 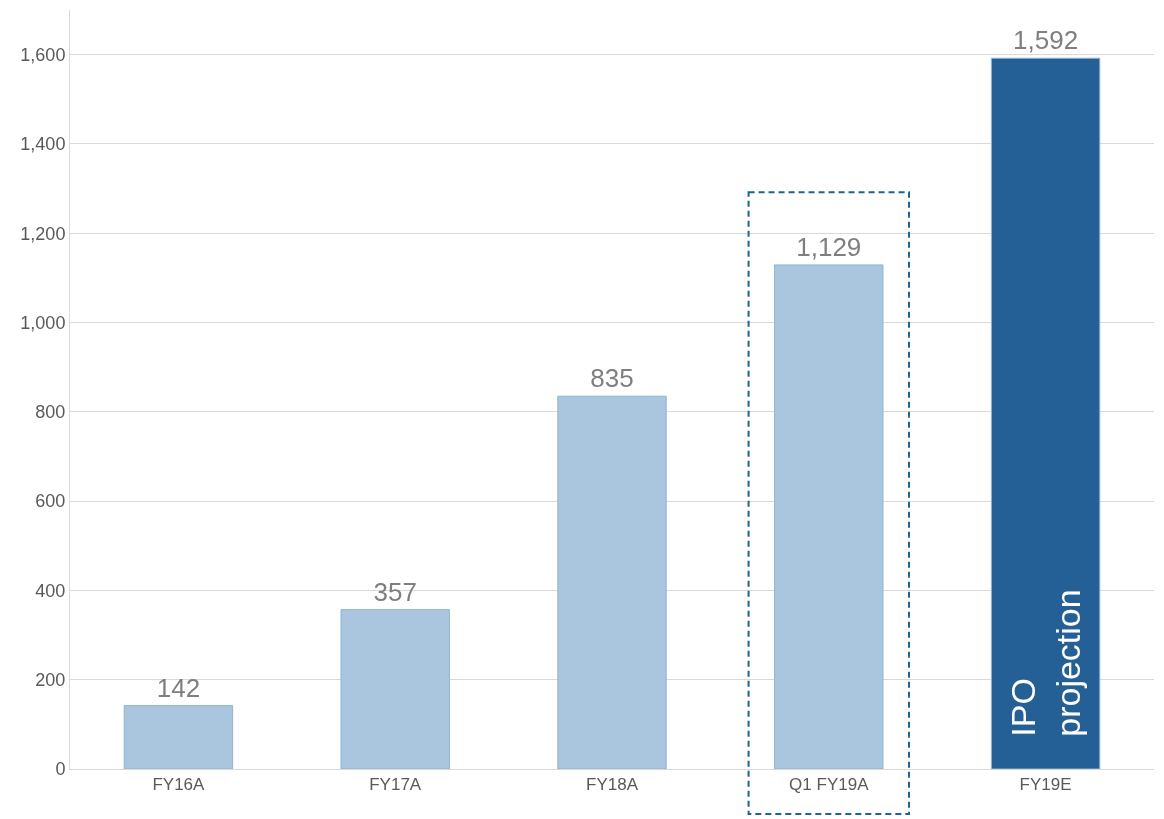 I want to click on x-tick-label: FY18A, so click(x=612, y=785).